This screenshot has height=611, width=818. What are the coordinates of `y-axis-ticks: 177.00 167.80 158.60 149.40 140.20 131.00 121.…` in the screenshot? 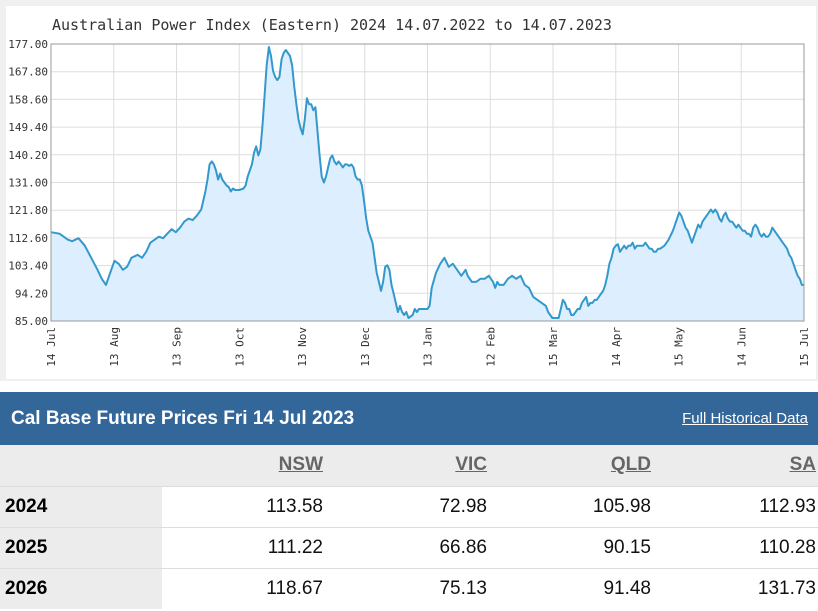 It's located at (28, 183).